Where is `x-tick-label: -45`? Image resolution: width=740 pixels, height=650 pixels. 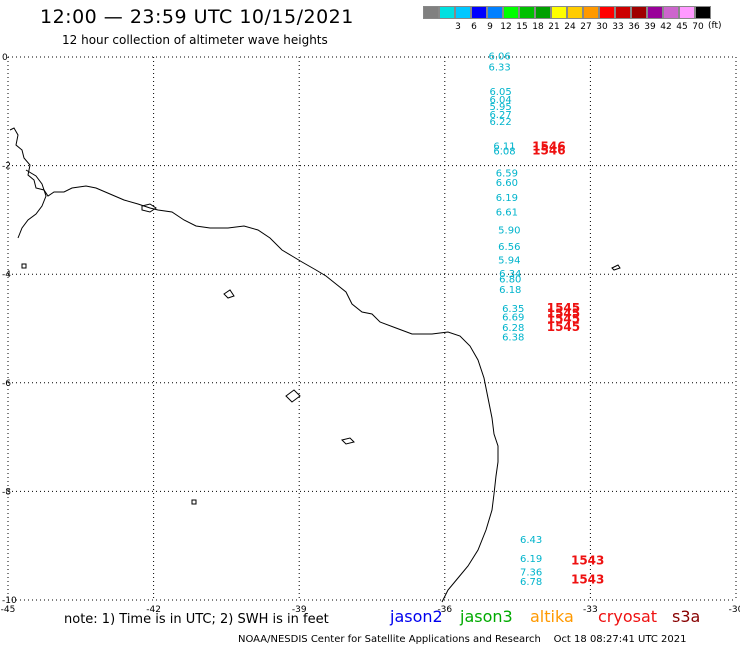 x-tick-label: -45 is located at coordinates (8, 610).